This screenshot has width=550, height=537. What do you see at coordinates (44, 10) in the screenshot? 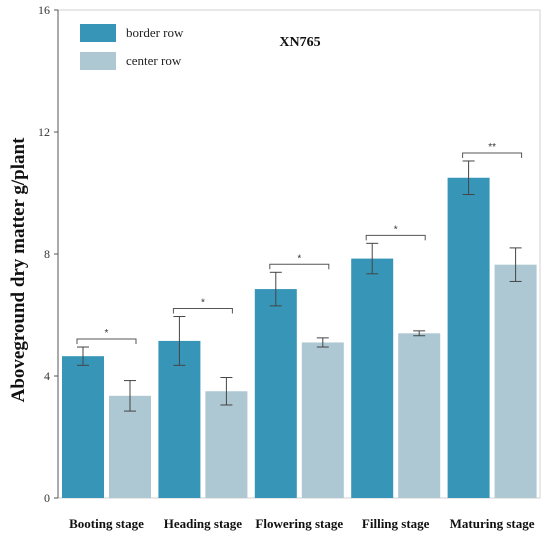
I see `y-tick-label: 16` at bounding box center [44, 10].